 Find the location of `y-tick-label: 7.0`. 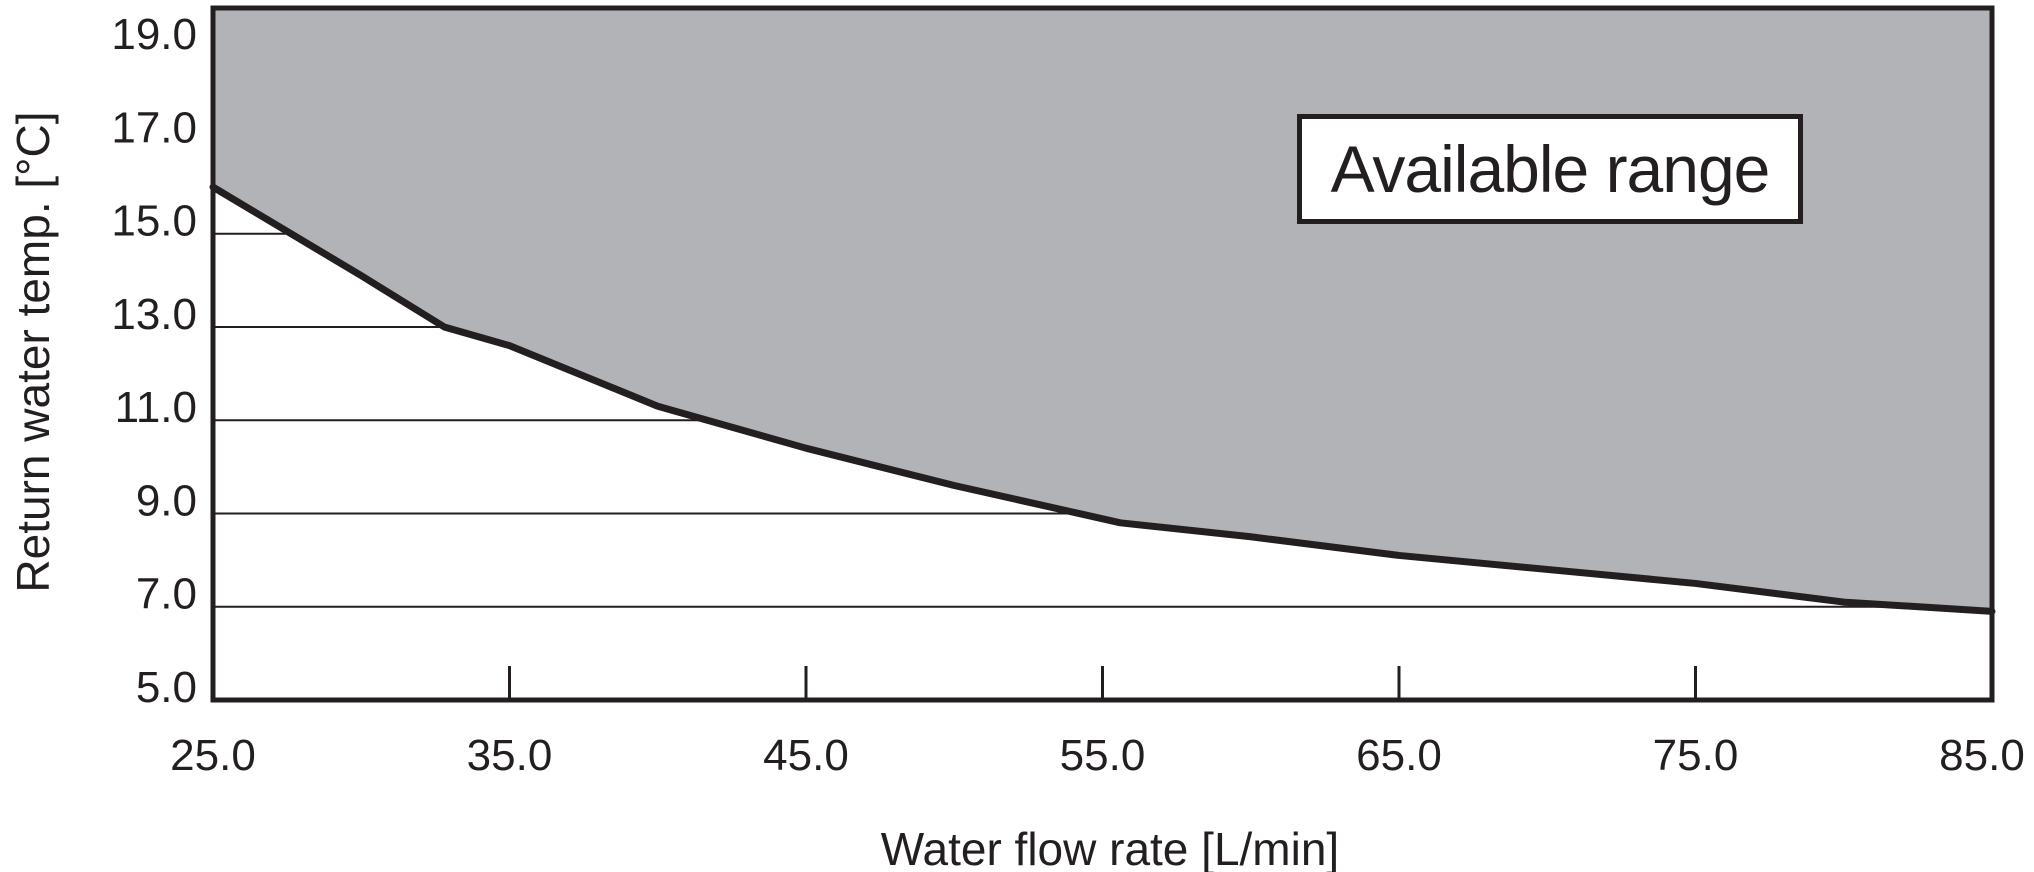

y-tick-label: 7.0 is located at coordinates (166, 594).